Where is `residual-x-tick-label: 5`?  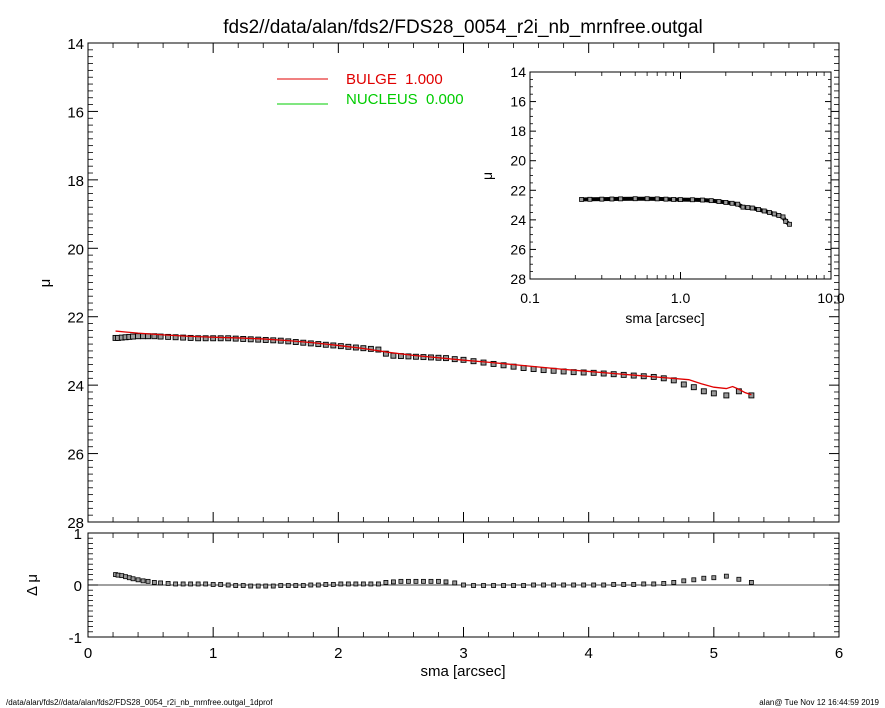
residual-x-tick-label: 5 is located at coordinates (714, 653).